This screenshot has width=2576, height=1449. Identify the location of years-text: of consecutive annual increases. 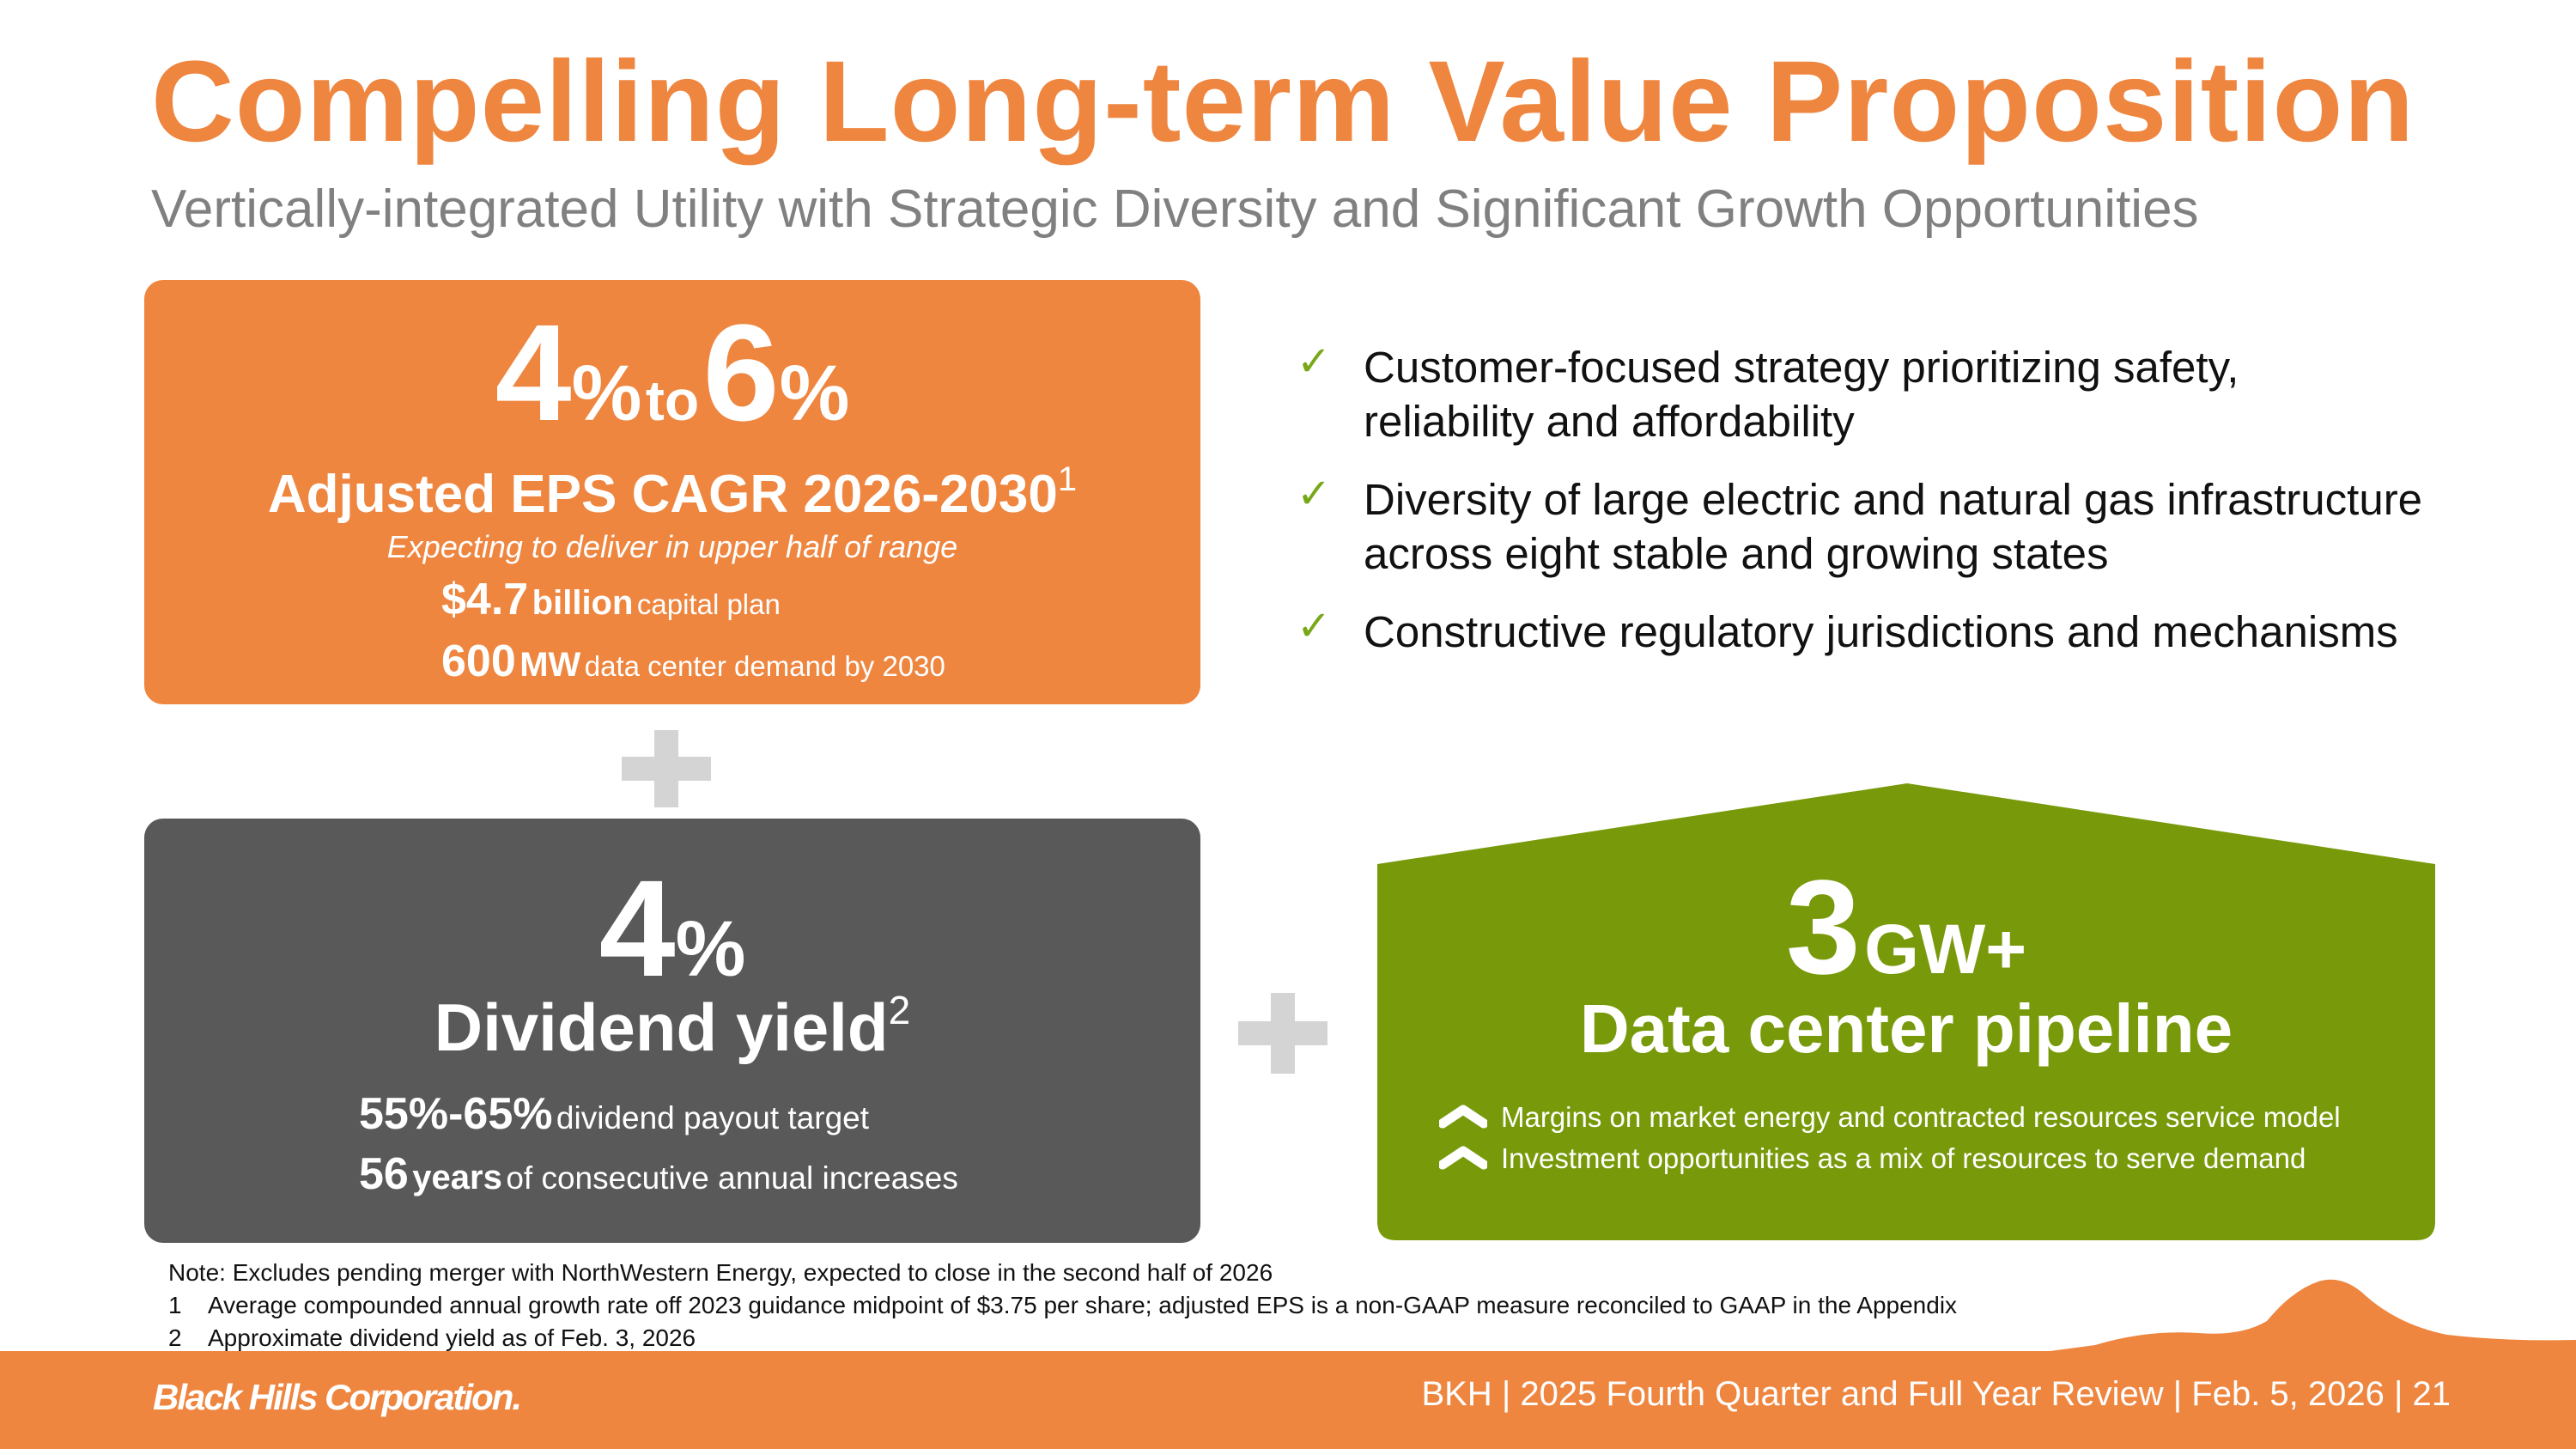
(732, 1178).